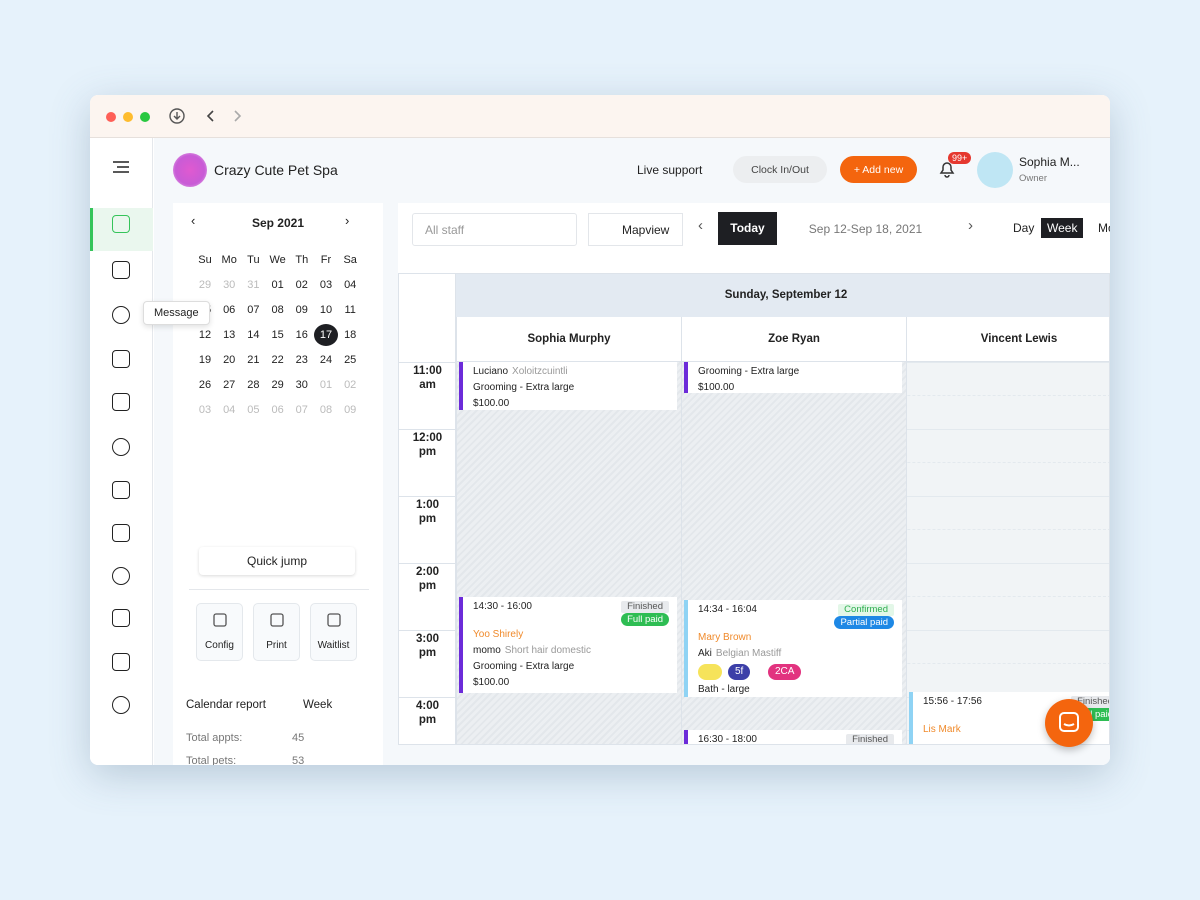 This screenshot has width=1200, height=900. I want to click on title-bar, so click(600, 116).